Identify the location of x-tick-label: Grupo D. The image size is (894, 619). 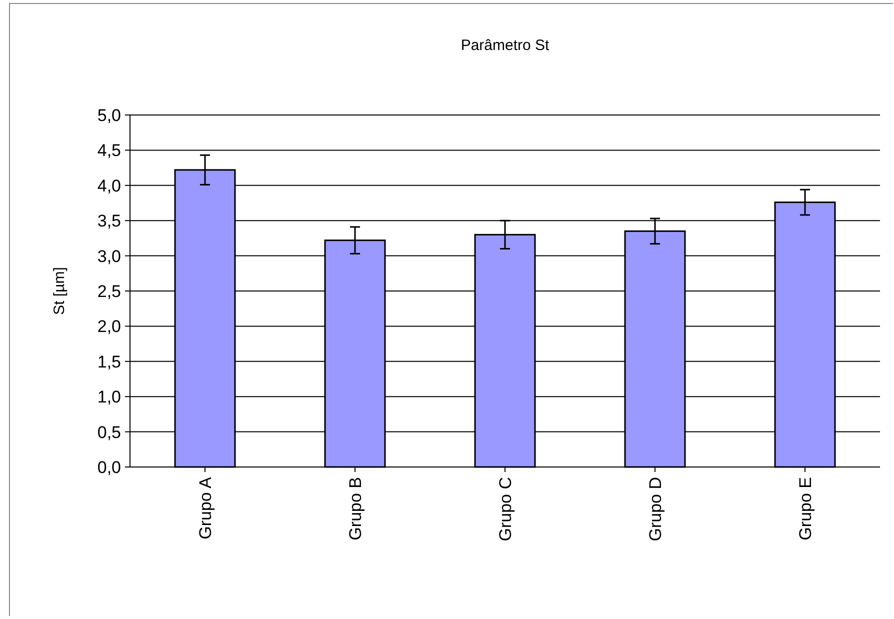
(655, 509).